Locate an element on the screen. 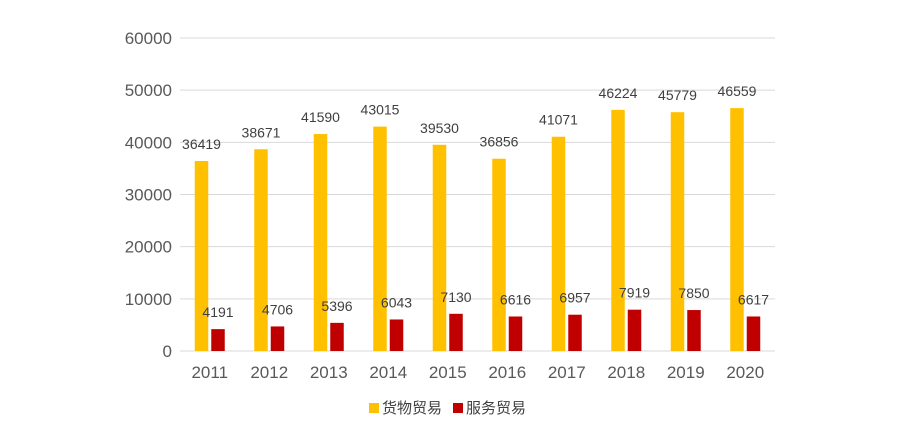 The height and width of the screenshot is (435, 900). data-label-services-2012: 4706 is located at coordinates (277, 309).